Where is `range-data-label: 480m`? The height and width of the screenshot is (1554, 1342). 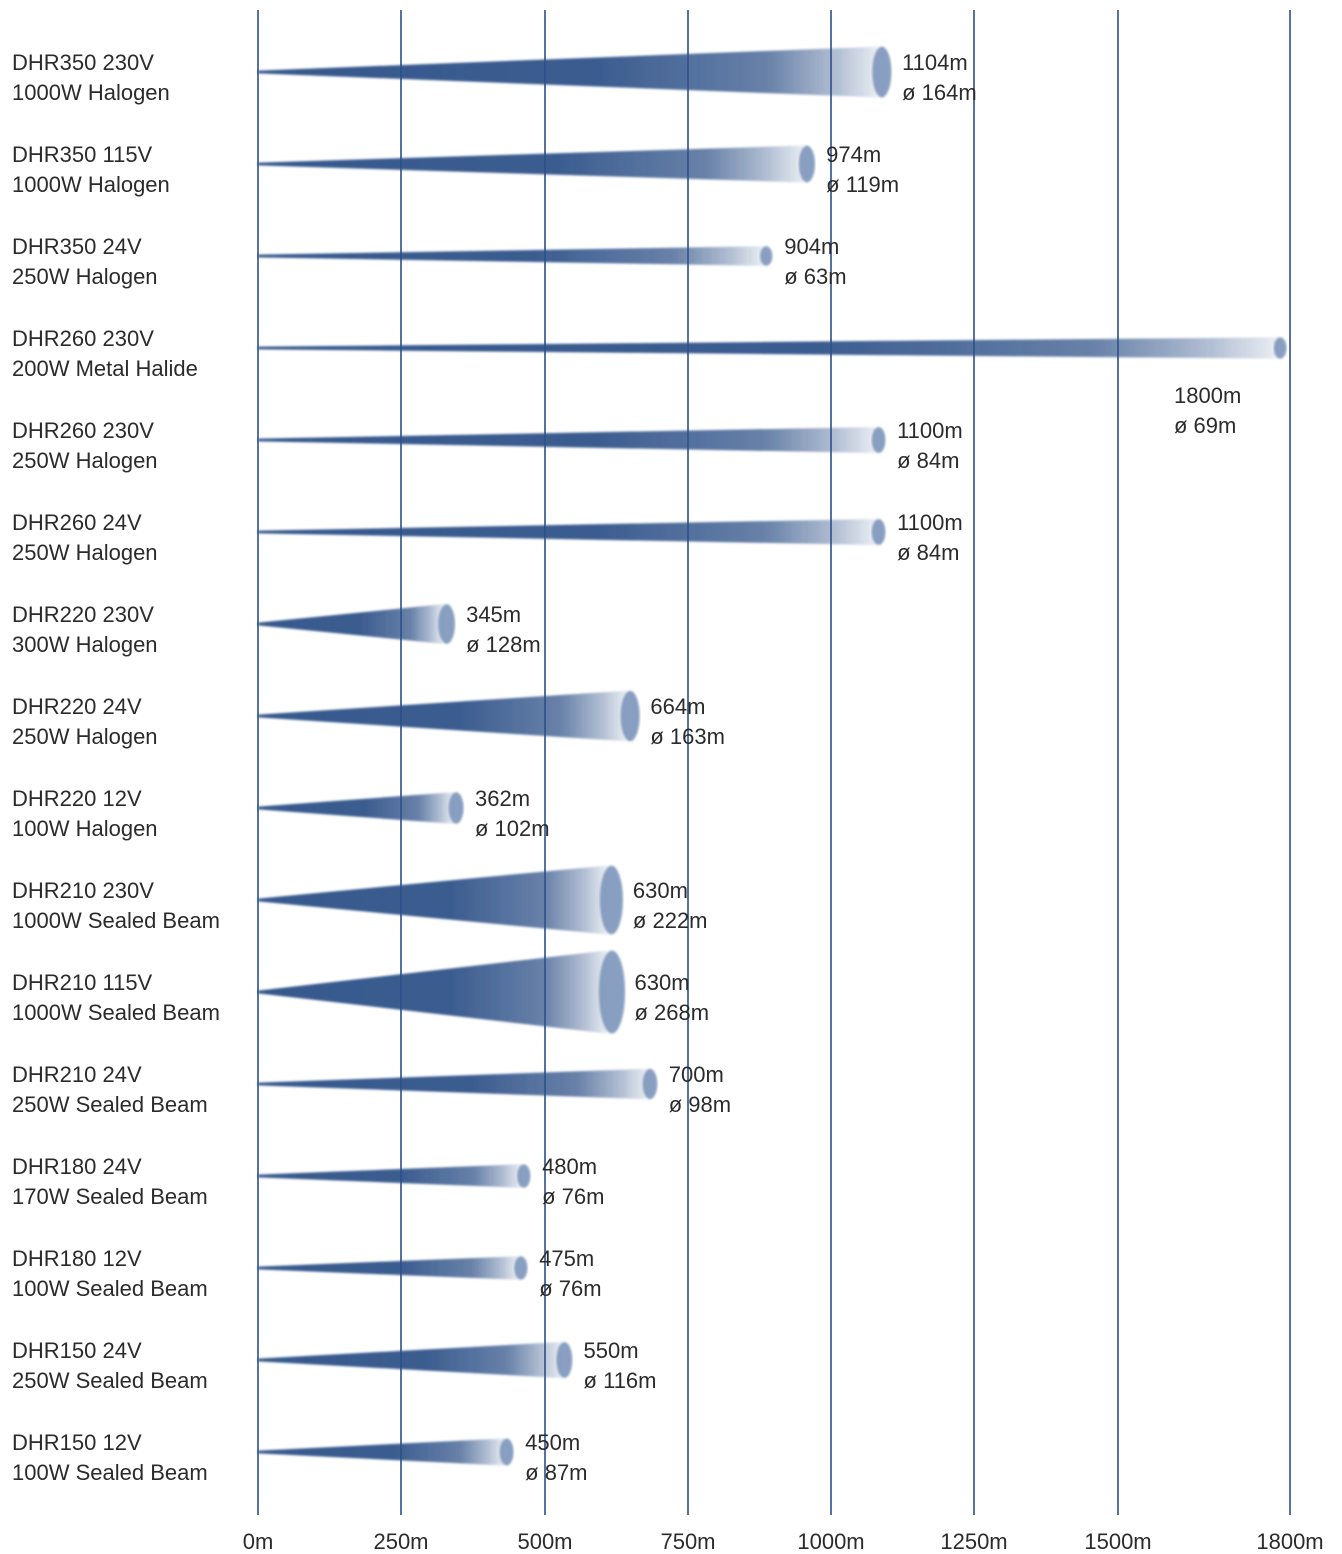
range-data-label: 480m is located at coordinates (569, 1166).